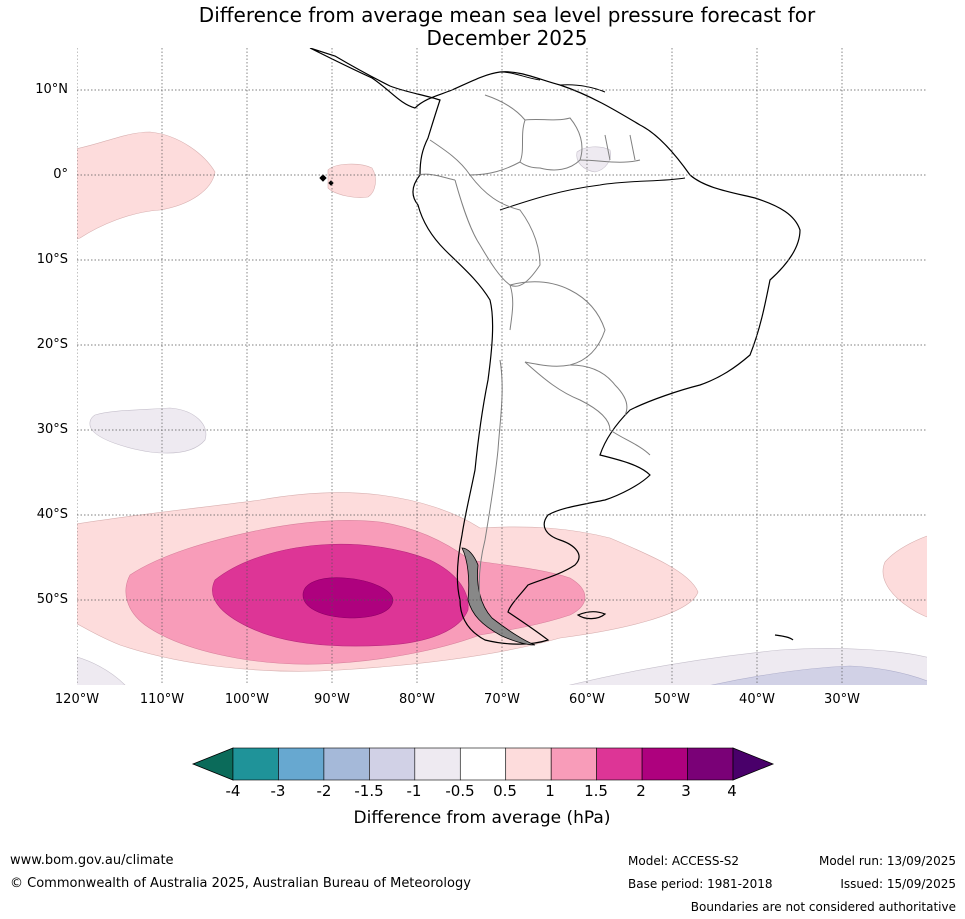 Image resolution: width=965 pixels, height=919 pixels. Describe the element at coordinates (148, 430) in the screenshot. I see `anomaly-negative-pacific` at that location.